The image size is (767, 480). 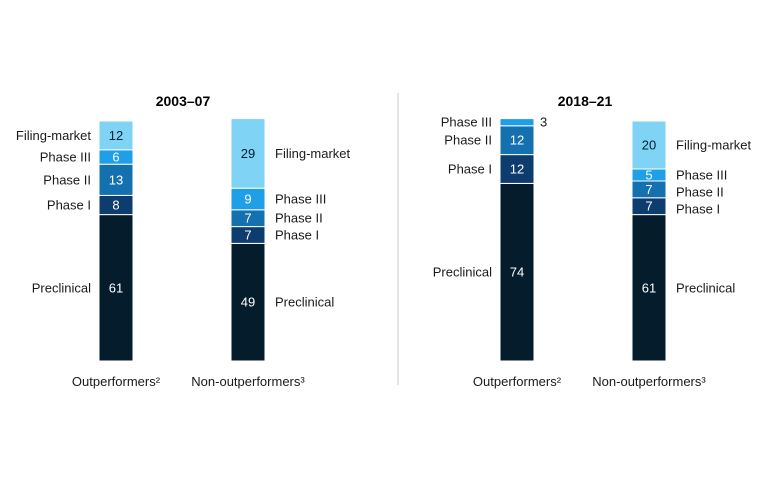 What do you see at coordinates (466, 122) in the screenshot?
I see `stage-label-2018-21-outperformers-phase-iii: Phase III` at bounding box center [466, 122].